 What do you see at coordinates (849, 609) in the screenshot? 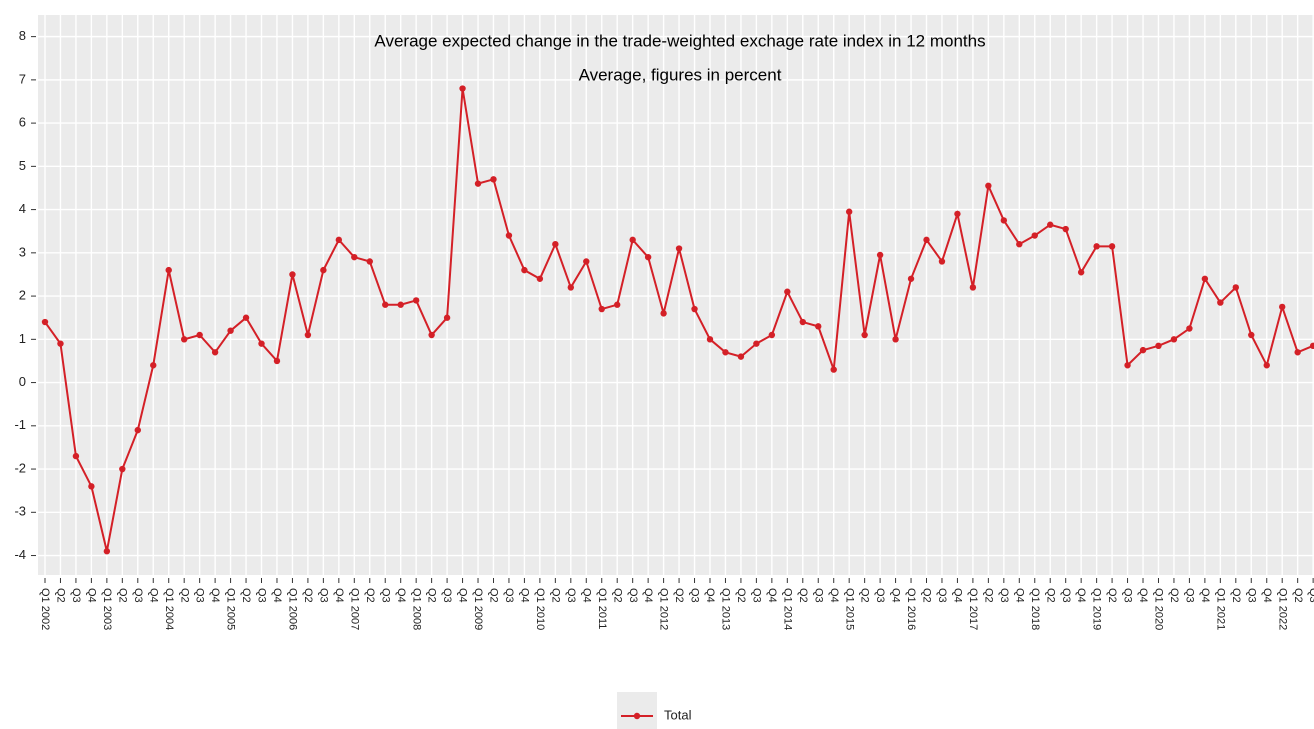
I see `x-tick-label: Q1 2015` at bounding box center [849, 609].